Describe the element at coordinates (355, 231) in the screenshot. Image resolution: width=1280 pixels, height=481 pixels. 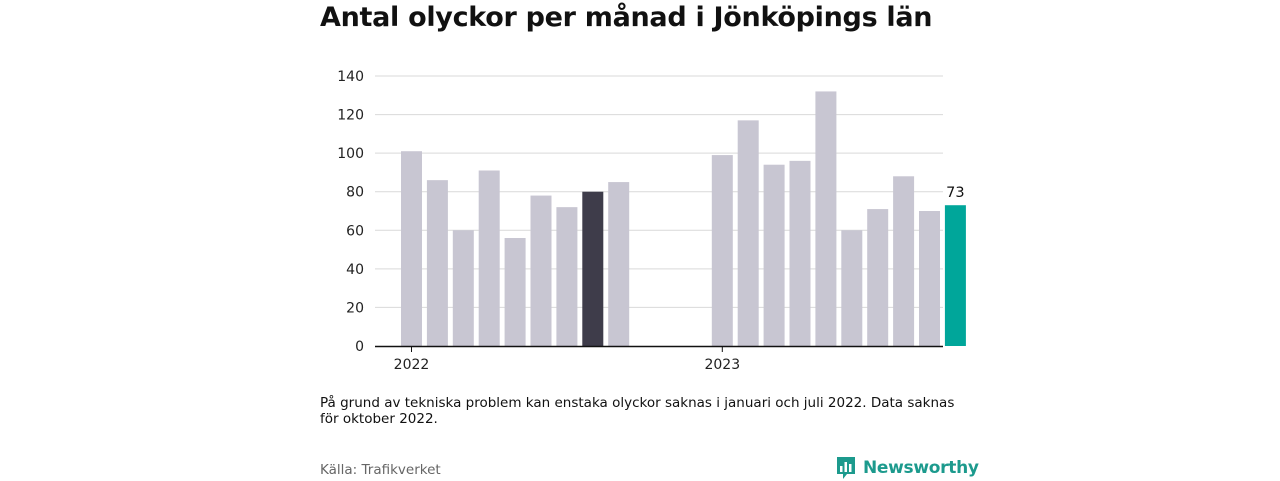
I see `y-tick-label: 60` at that location.